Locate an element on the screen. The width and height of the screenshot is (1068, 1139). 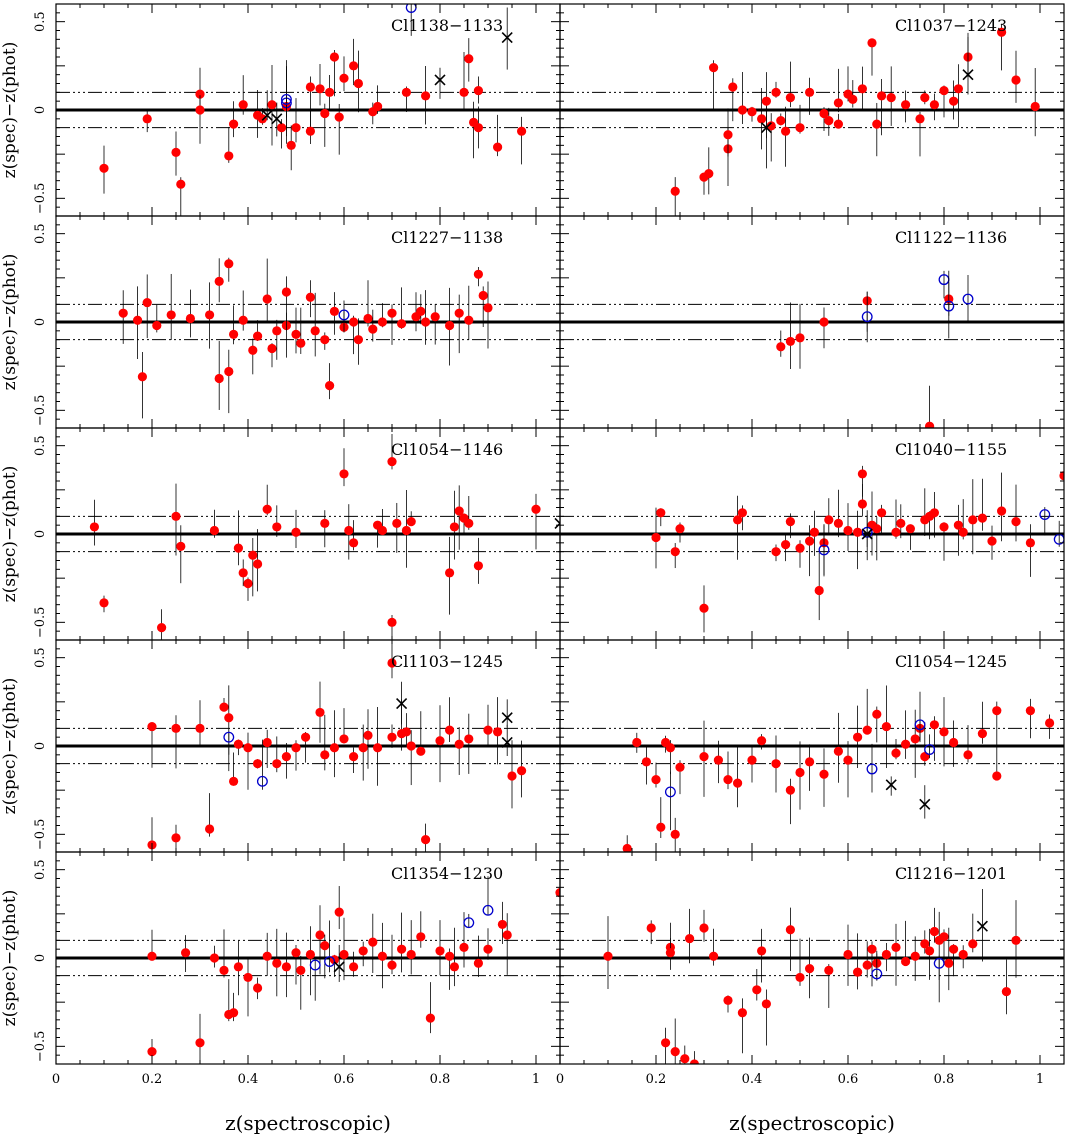
y-axis-label: z(spec)−z(phot) is located at coordinates (10, 534).